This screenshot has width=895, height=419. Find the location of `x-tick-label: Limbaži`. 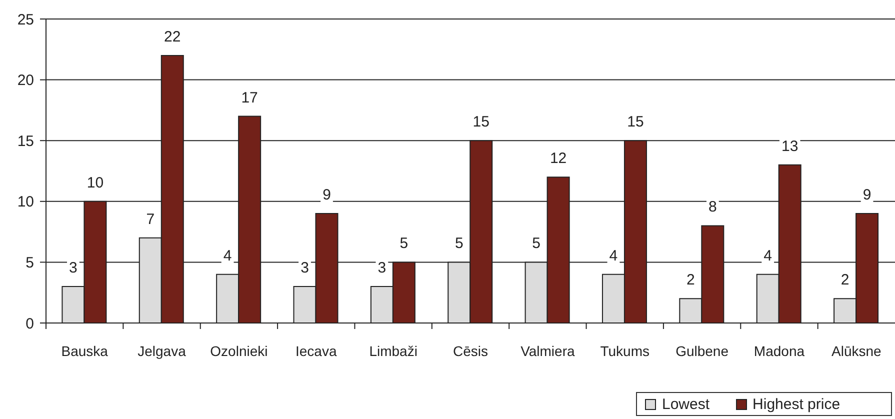

x-tick-label: Limbaži is located at coordinates (393, 351).